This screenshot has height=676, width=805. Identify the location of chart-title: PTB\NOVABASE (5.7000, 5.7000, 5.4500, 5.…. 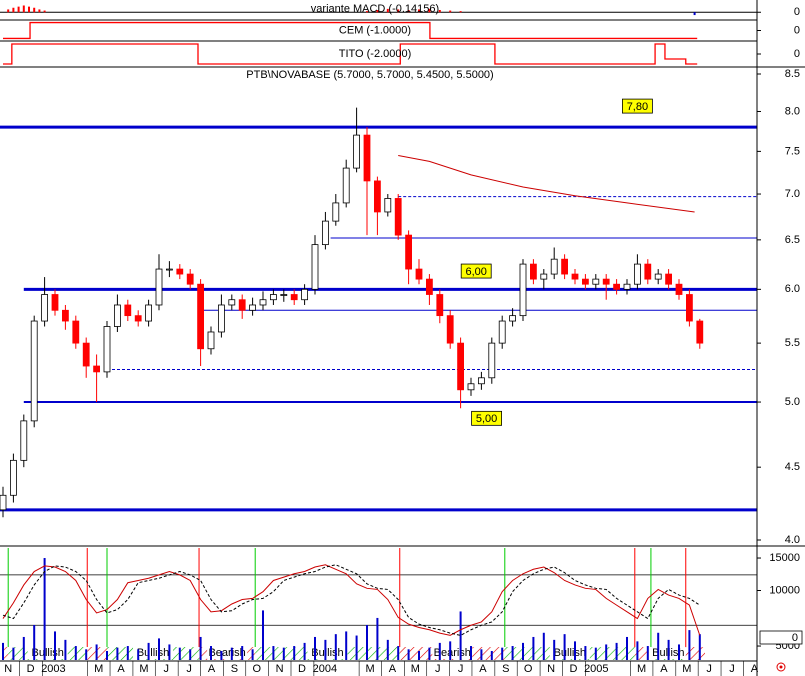
(369, 75).